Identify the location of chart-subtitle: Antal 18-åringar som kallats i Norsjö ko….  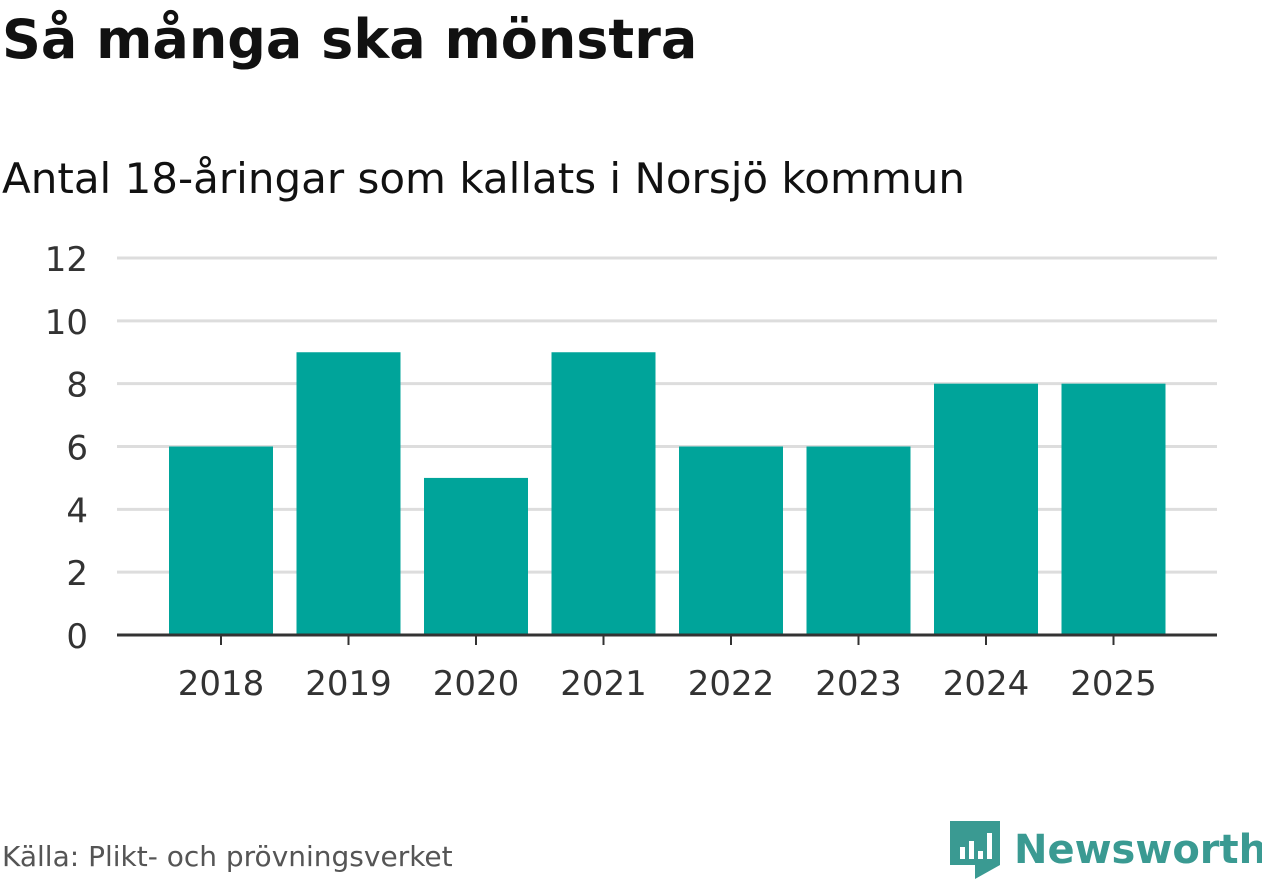
(484, 178).